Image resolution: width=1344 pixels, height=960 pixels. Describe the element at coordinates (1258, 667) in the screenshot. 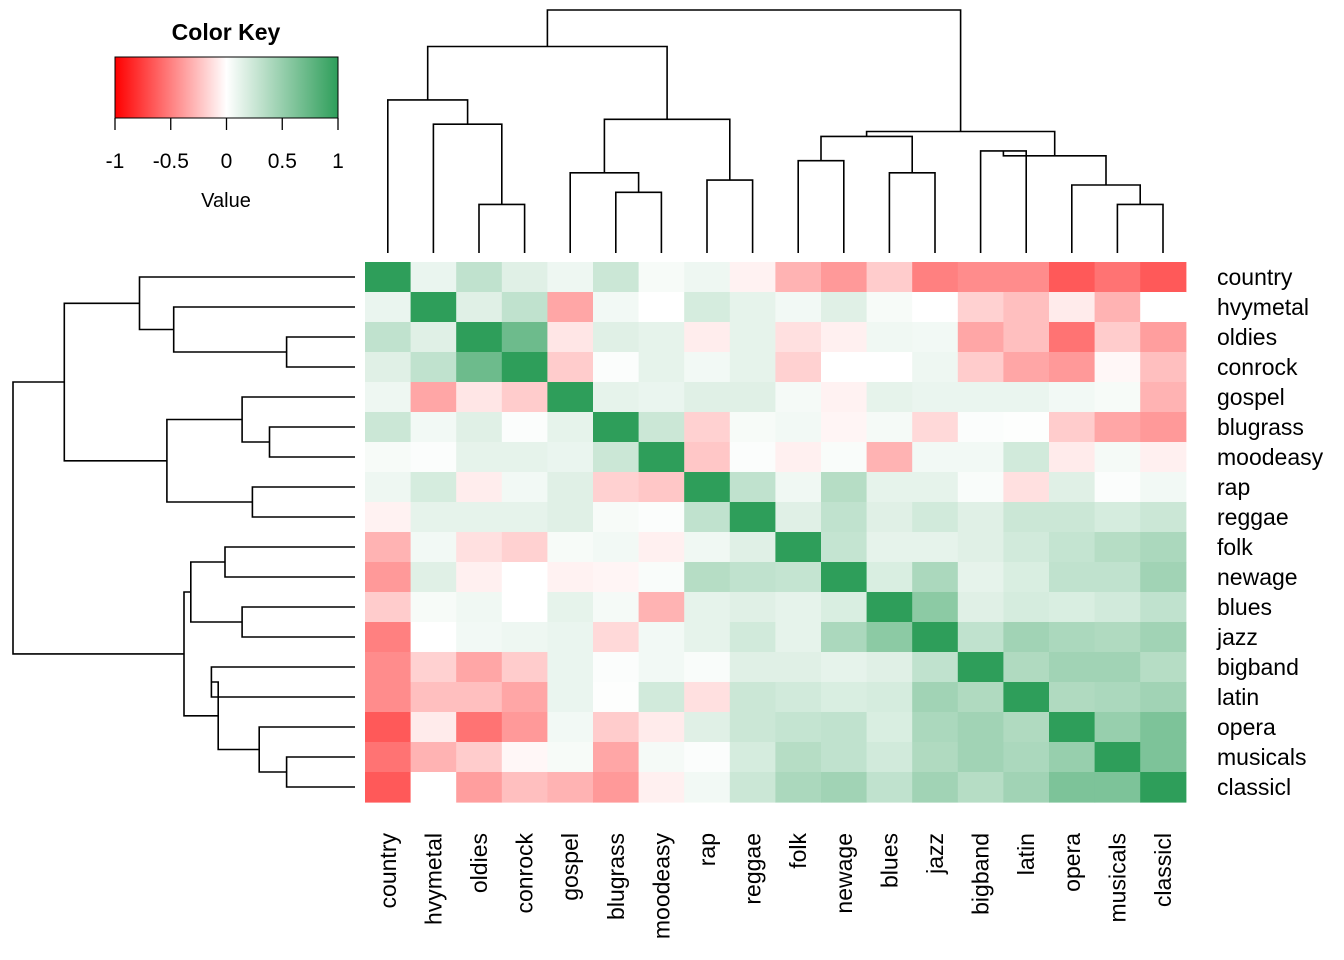

I see `row-label: bigband` at that location.